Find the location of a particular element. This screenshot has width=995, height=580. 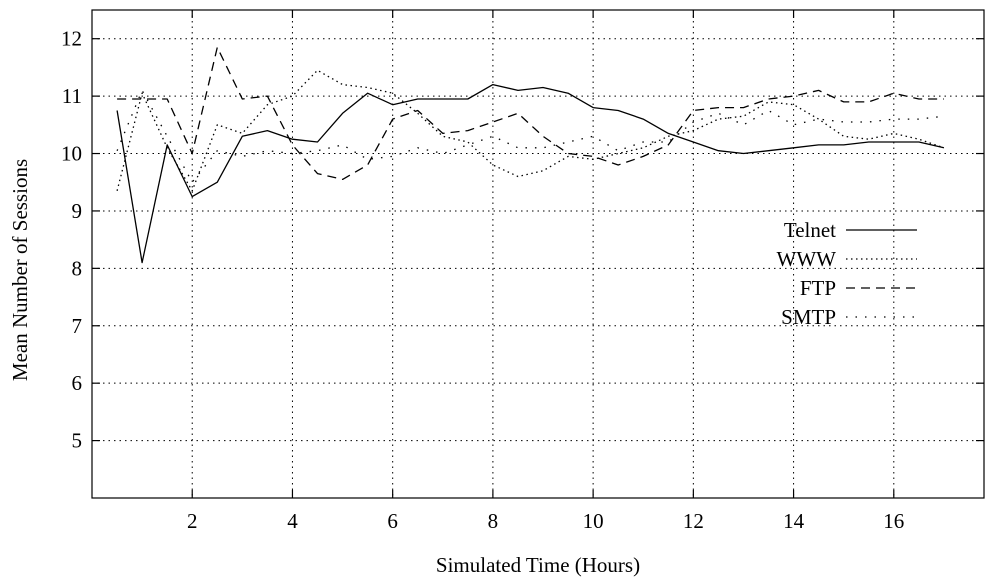

legend: Telnet WWW FTP SMTP is located at coordinates (847, 273).